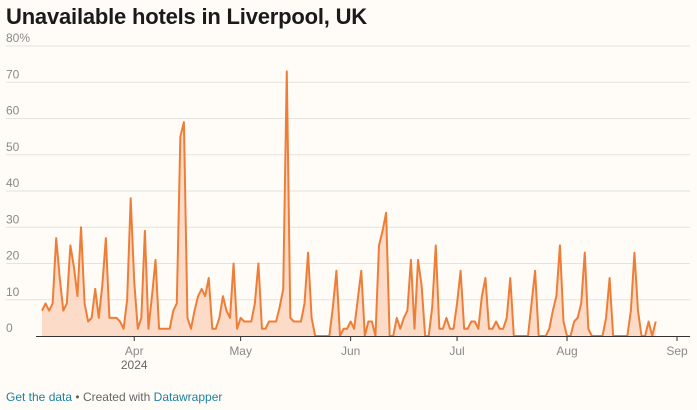 The image size is (697, 410). What do you see at coordinates (456, 351) in the screenshot?
I see `x-tick-label: Jul` at bounding box center [456, 351].